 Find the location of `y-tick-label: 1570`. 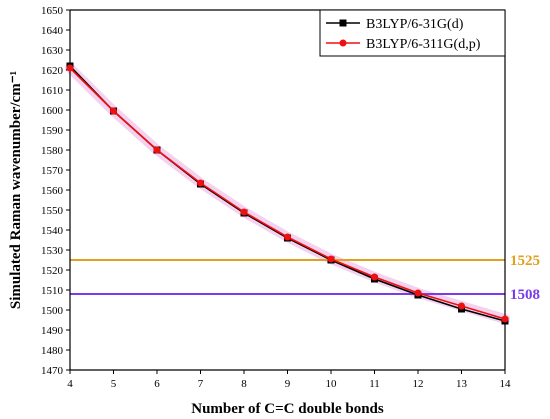

y-tick-label: 1570 is located at coordinates (52, 171).